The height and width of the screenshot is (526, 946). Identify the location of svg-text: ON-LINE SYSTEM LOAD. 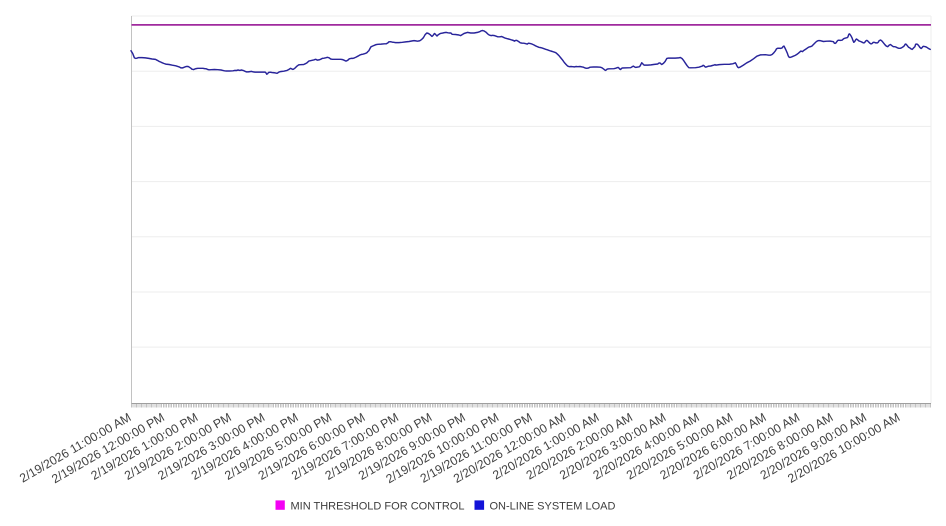
(553, 507).